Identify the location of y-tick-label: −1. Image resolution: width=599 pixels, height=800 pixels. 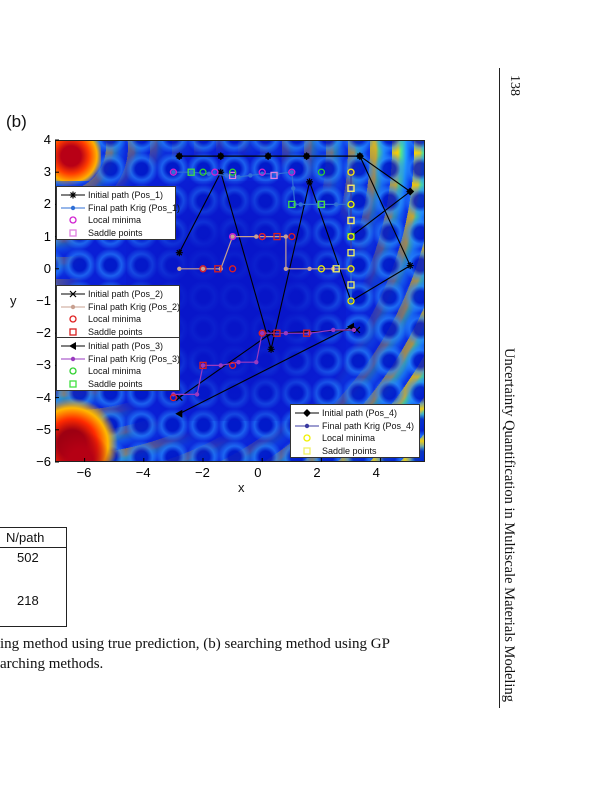
(43, 300).